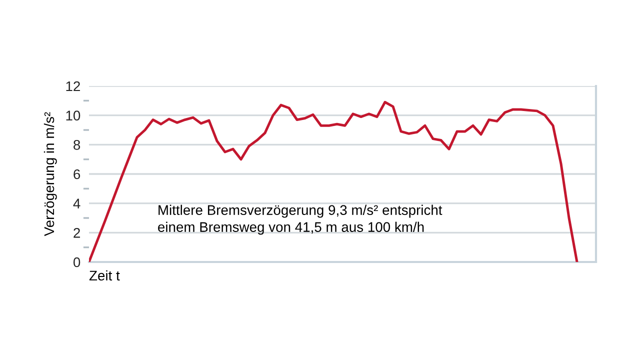 The height and width of the screenshot is (349, 620). What do you see at coordinates (77, 145) in the screenshot?
I see `y-tick-label: 8` at bounding box center [77, 145].